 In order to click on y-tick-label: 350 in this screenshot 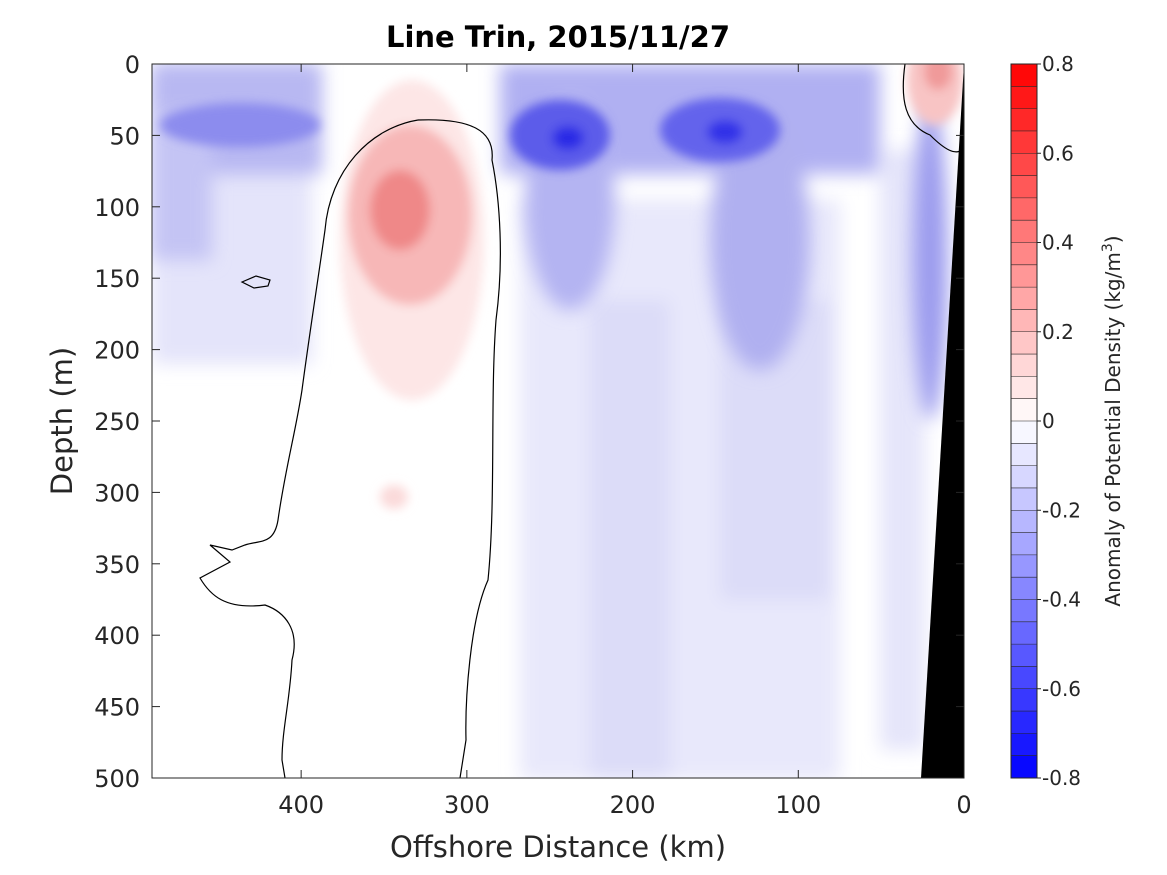, I will do `click(117, 565)`.